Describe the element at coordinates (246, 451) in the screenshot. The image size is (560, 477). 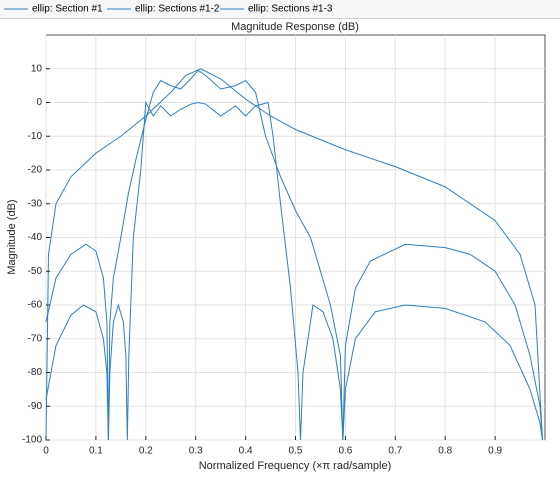
I see `x-tick-label: 0.4` at that location.